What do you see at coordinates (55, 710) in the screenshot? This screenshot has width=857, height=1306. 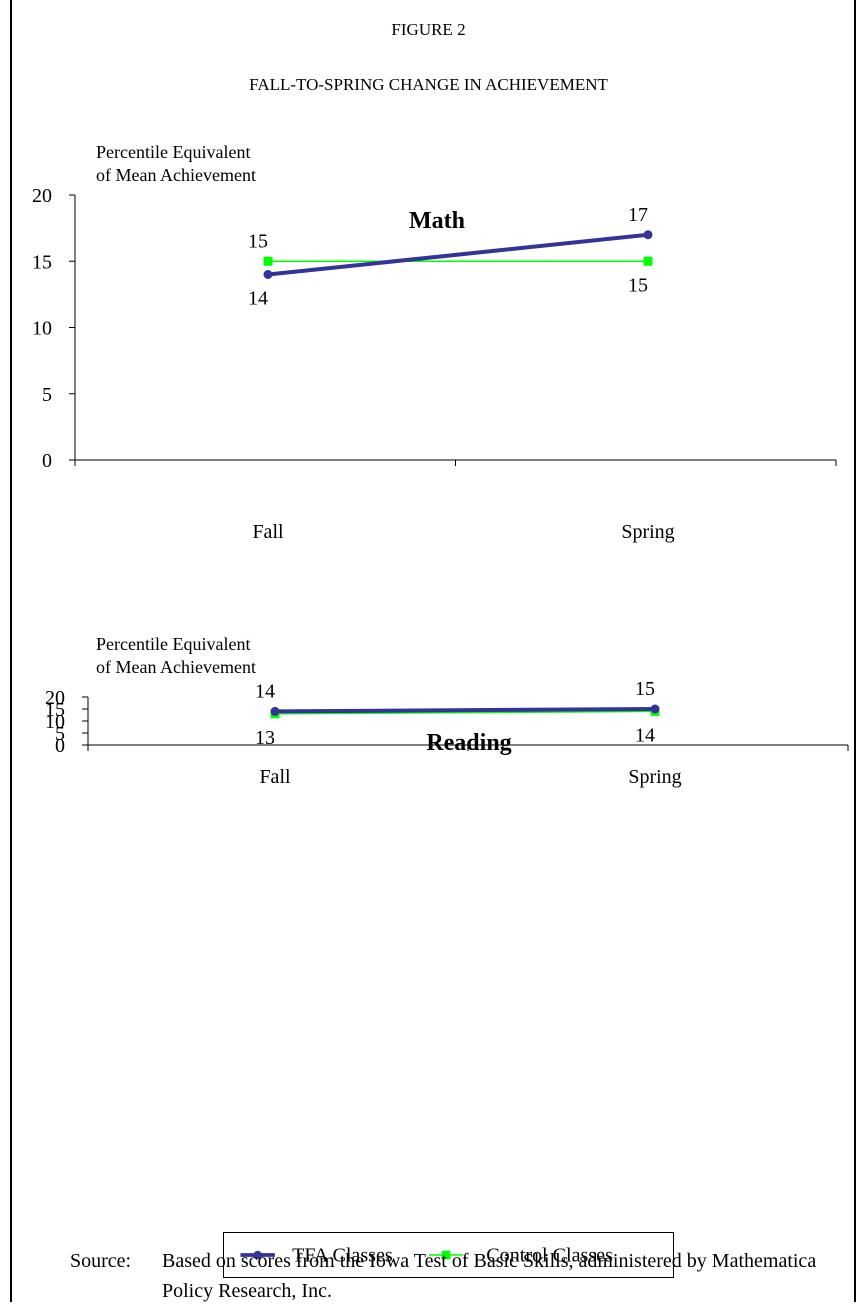 I see `reading-y-tick-label: 15` at bounding box center [55, 710].